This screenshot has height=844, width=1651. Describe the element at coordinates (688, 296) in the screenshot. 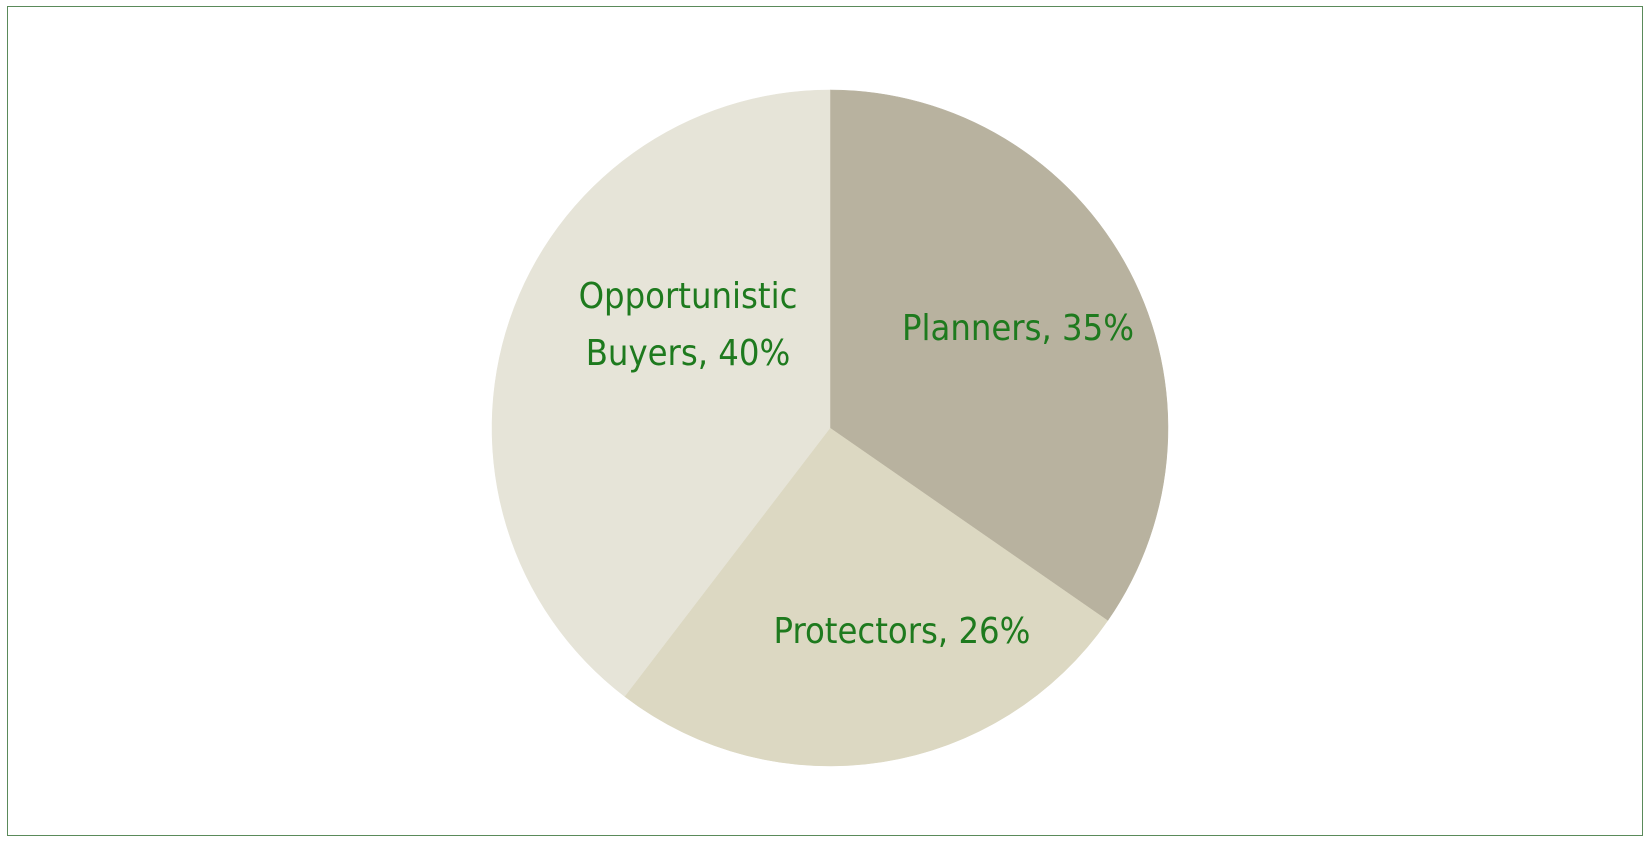

I see `slice-label-opportunistic-buyers-line1: Opportunistic` at that location.